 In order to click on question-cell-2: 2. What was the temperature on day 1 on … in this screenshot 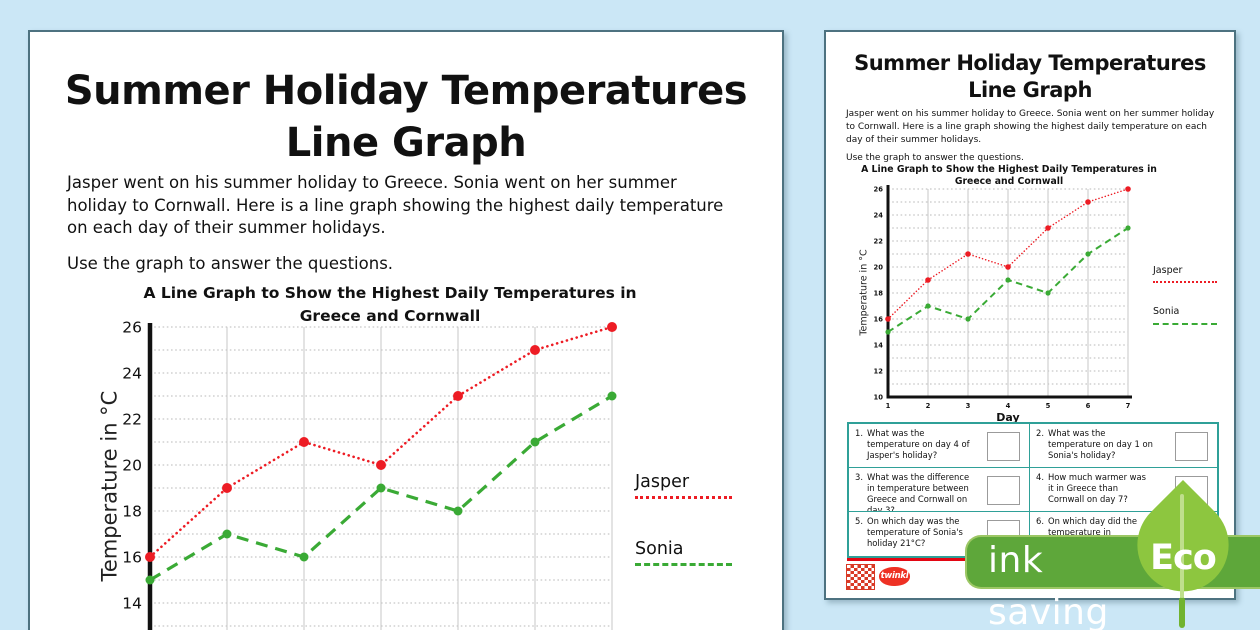, I will do `click(1123, 446)`.